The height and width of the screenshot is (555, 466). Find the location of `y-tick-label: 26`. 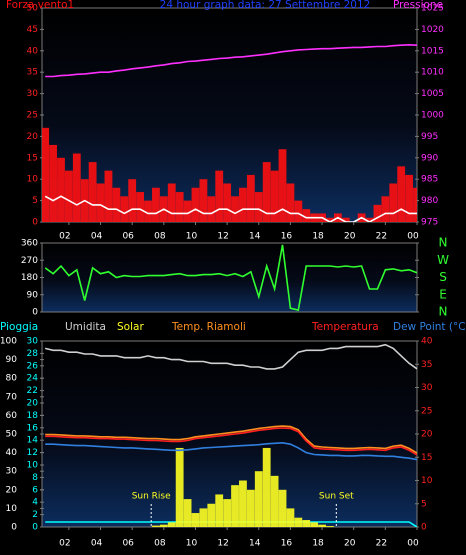

y-tick-label: 26 is located at coordinates (33, 366).